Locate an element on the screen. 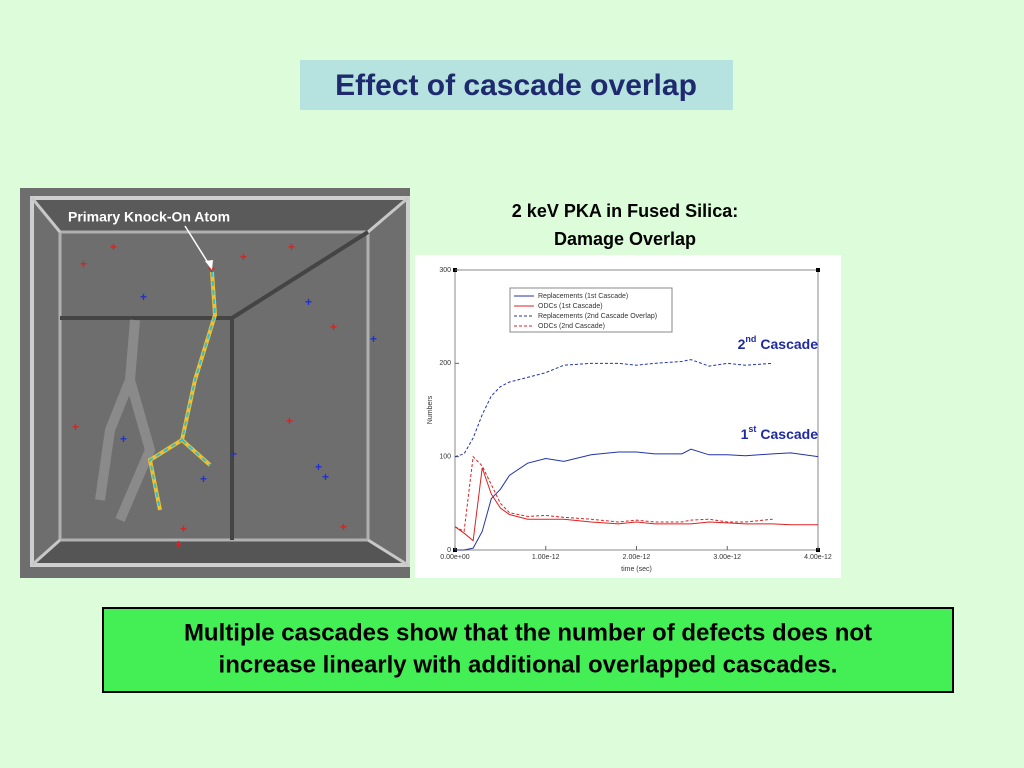  chart-title: 2 keV PKA in Fused Silica: is located at coordinates (625, 211).